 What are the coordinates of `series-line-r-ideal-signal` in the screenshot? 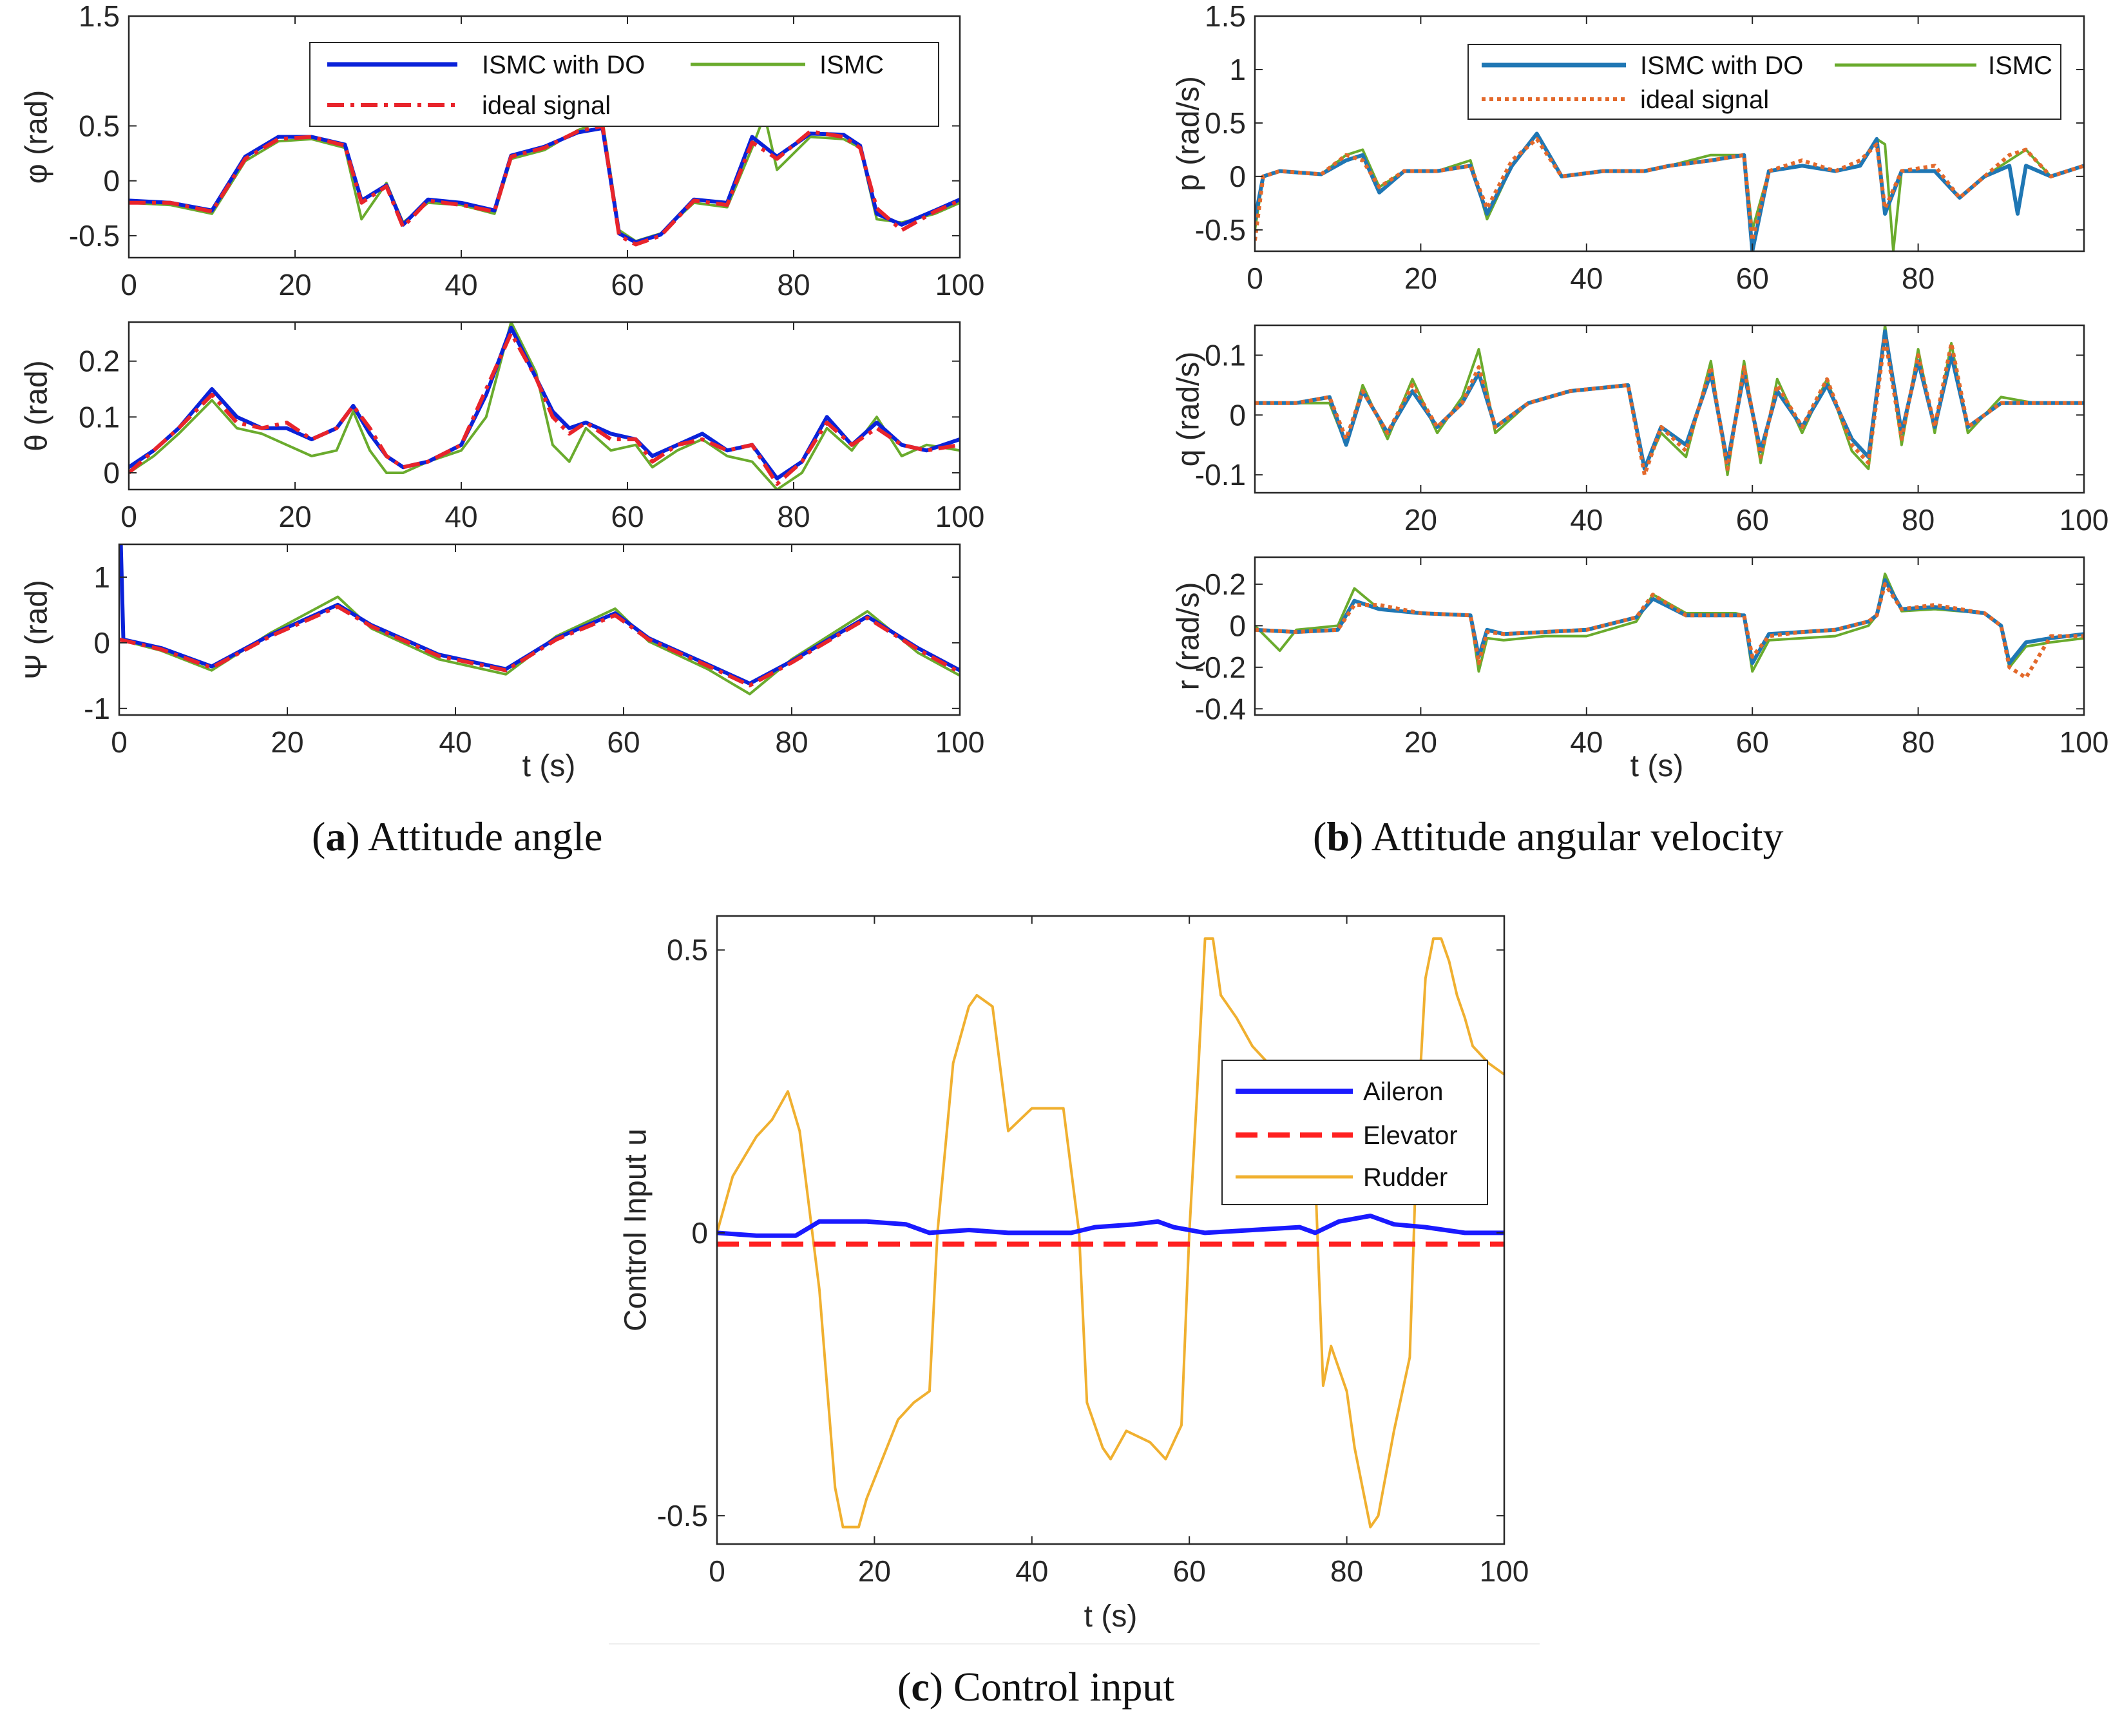 It's located at (1669, 631).